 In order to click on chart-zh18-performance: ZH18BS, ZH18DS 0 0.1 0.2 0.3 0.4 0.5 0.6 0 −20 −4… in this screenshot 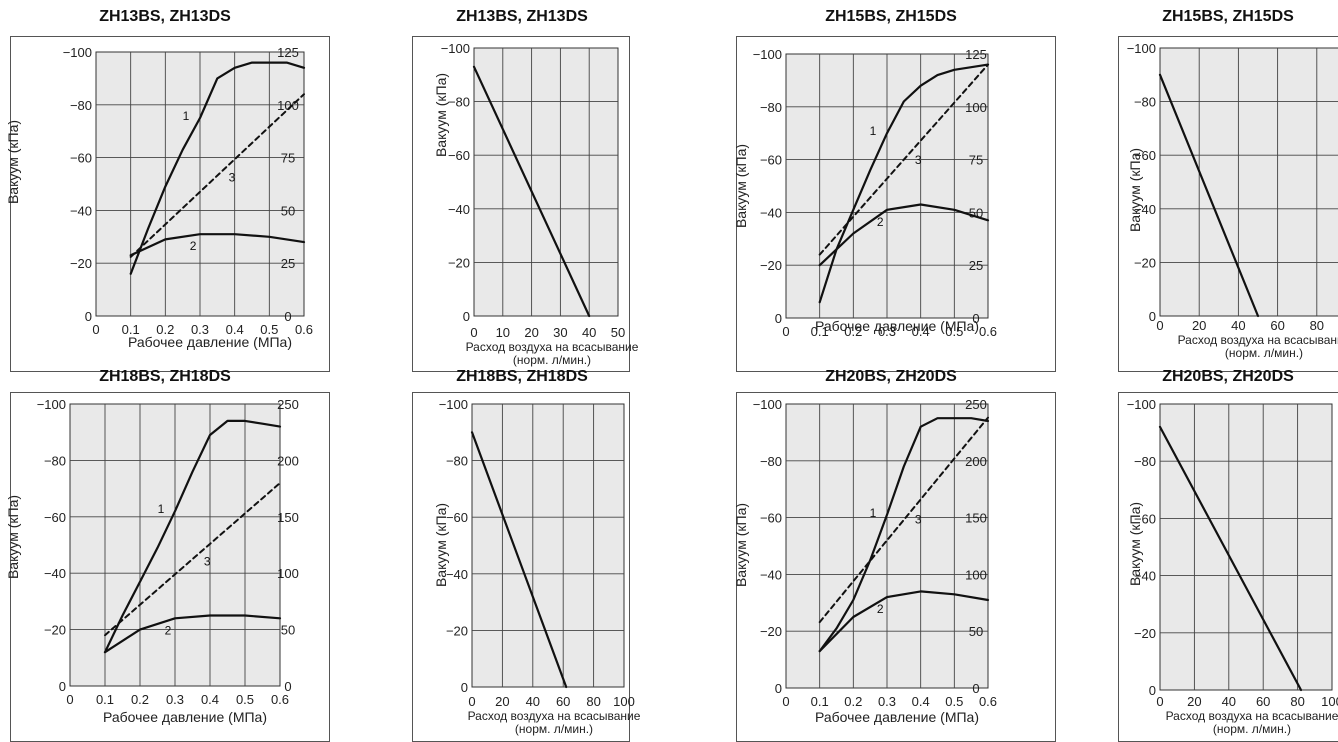, I will do `click(165, 552)`.